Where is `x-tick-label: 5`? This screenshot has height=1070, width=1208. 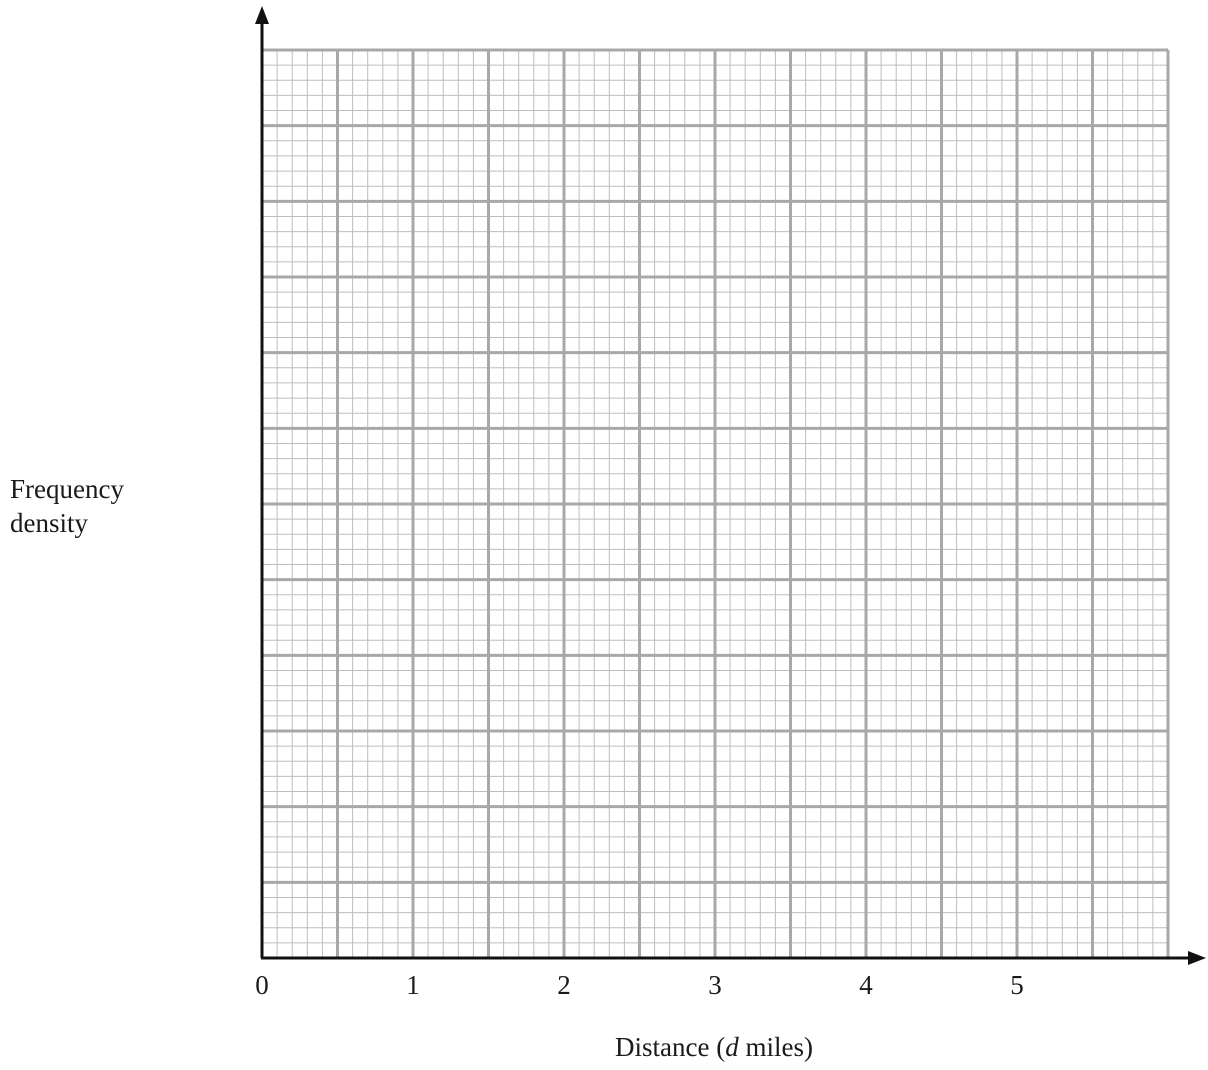 x-tick-label: 5 is located at coordinates (1017, 985).